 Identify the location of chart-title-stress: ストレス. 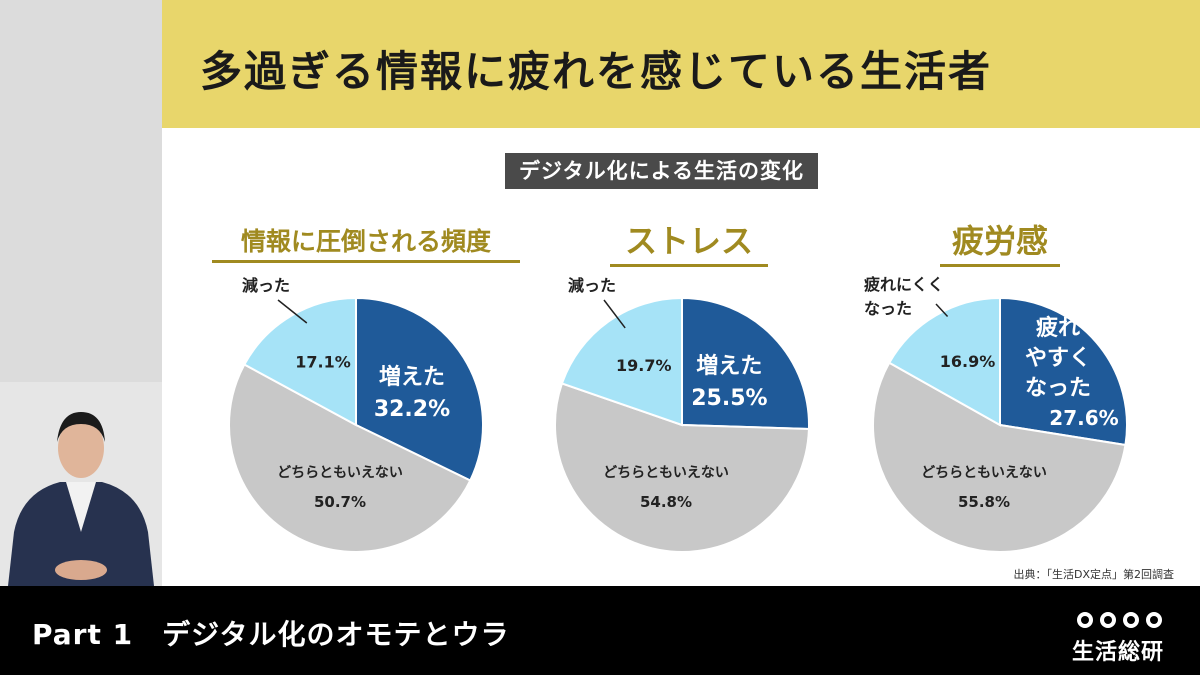
(689, 241).